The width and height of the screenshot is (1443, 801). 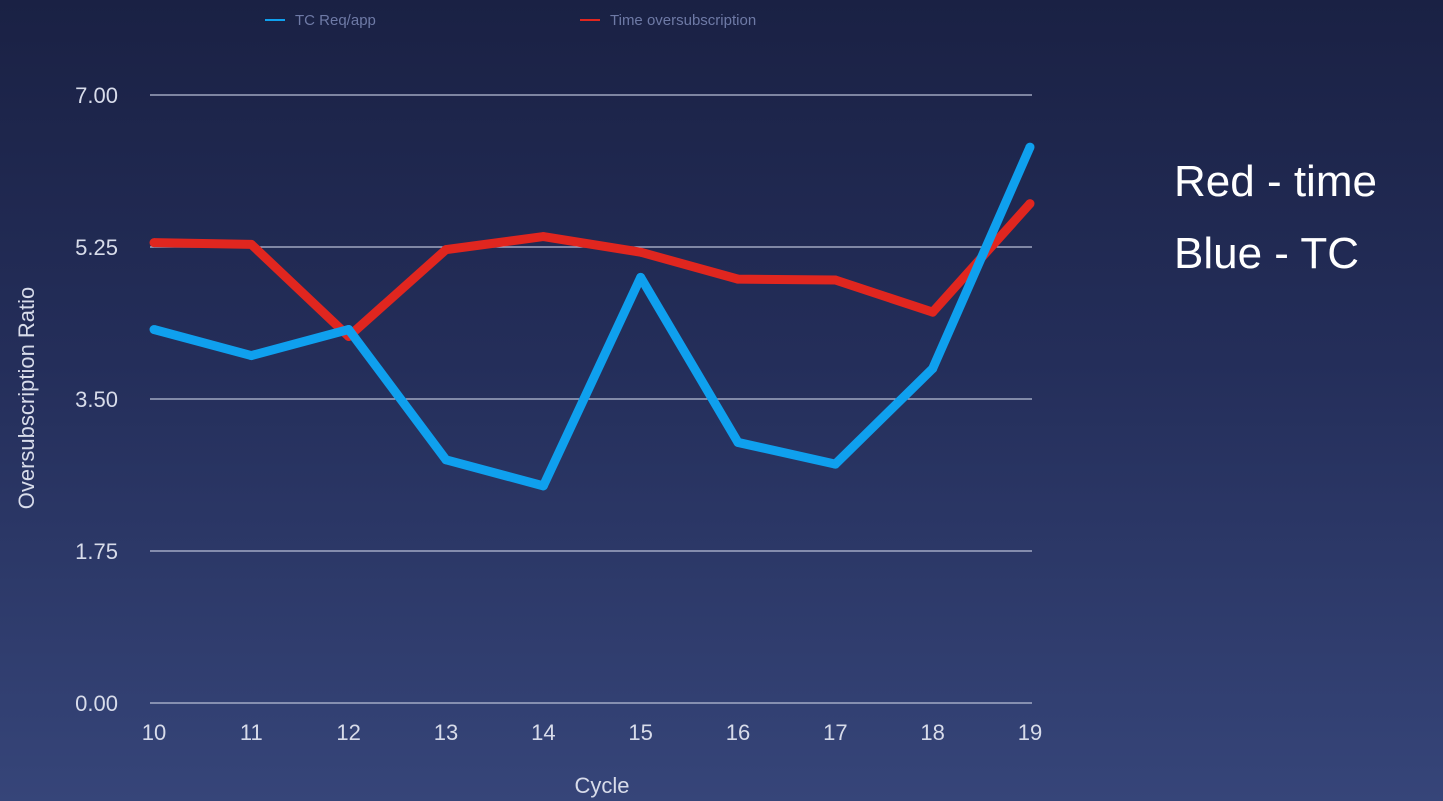 I want to click on x-tick-label: 18, so click(x=932, y=732).